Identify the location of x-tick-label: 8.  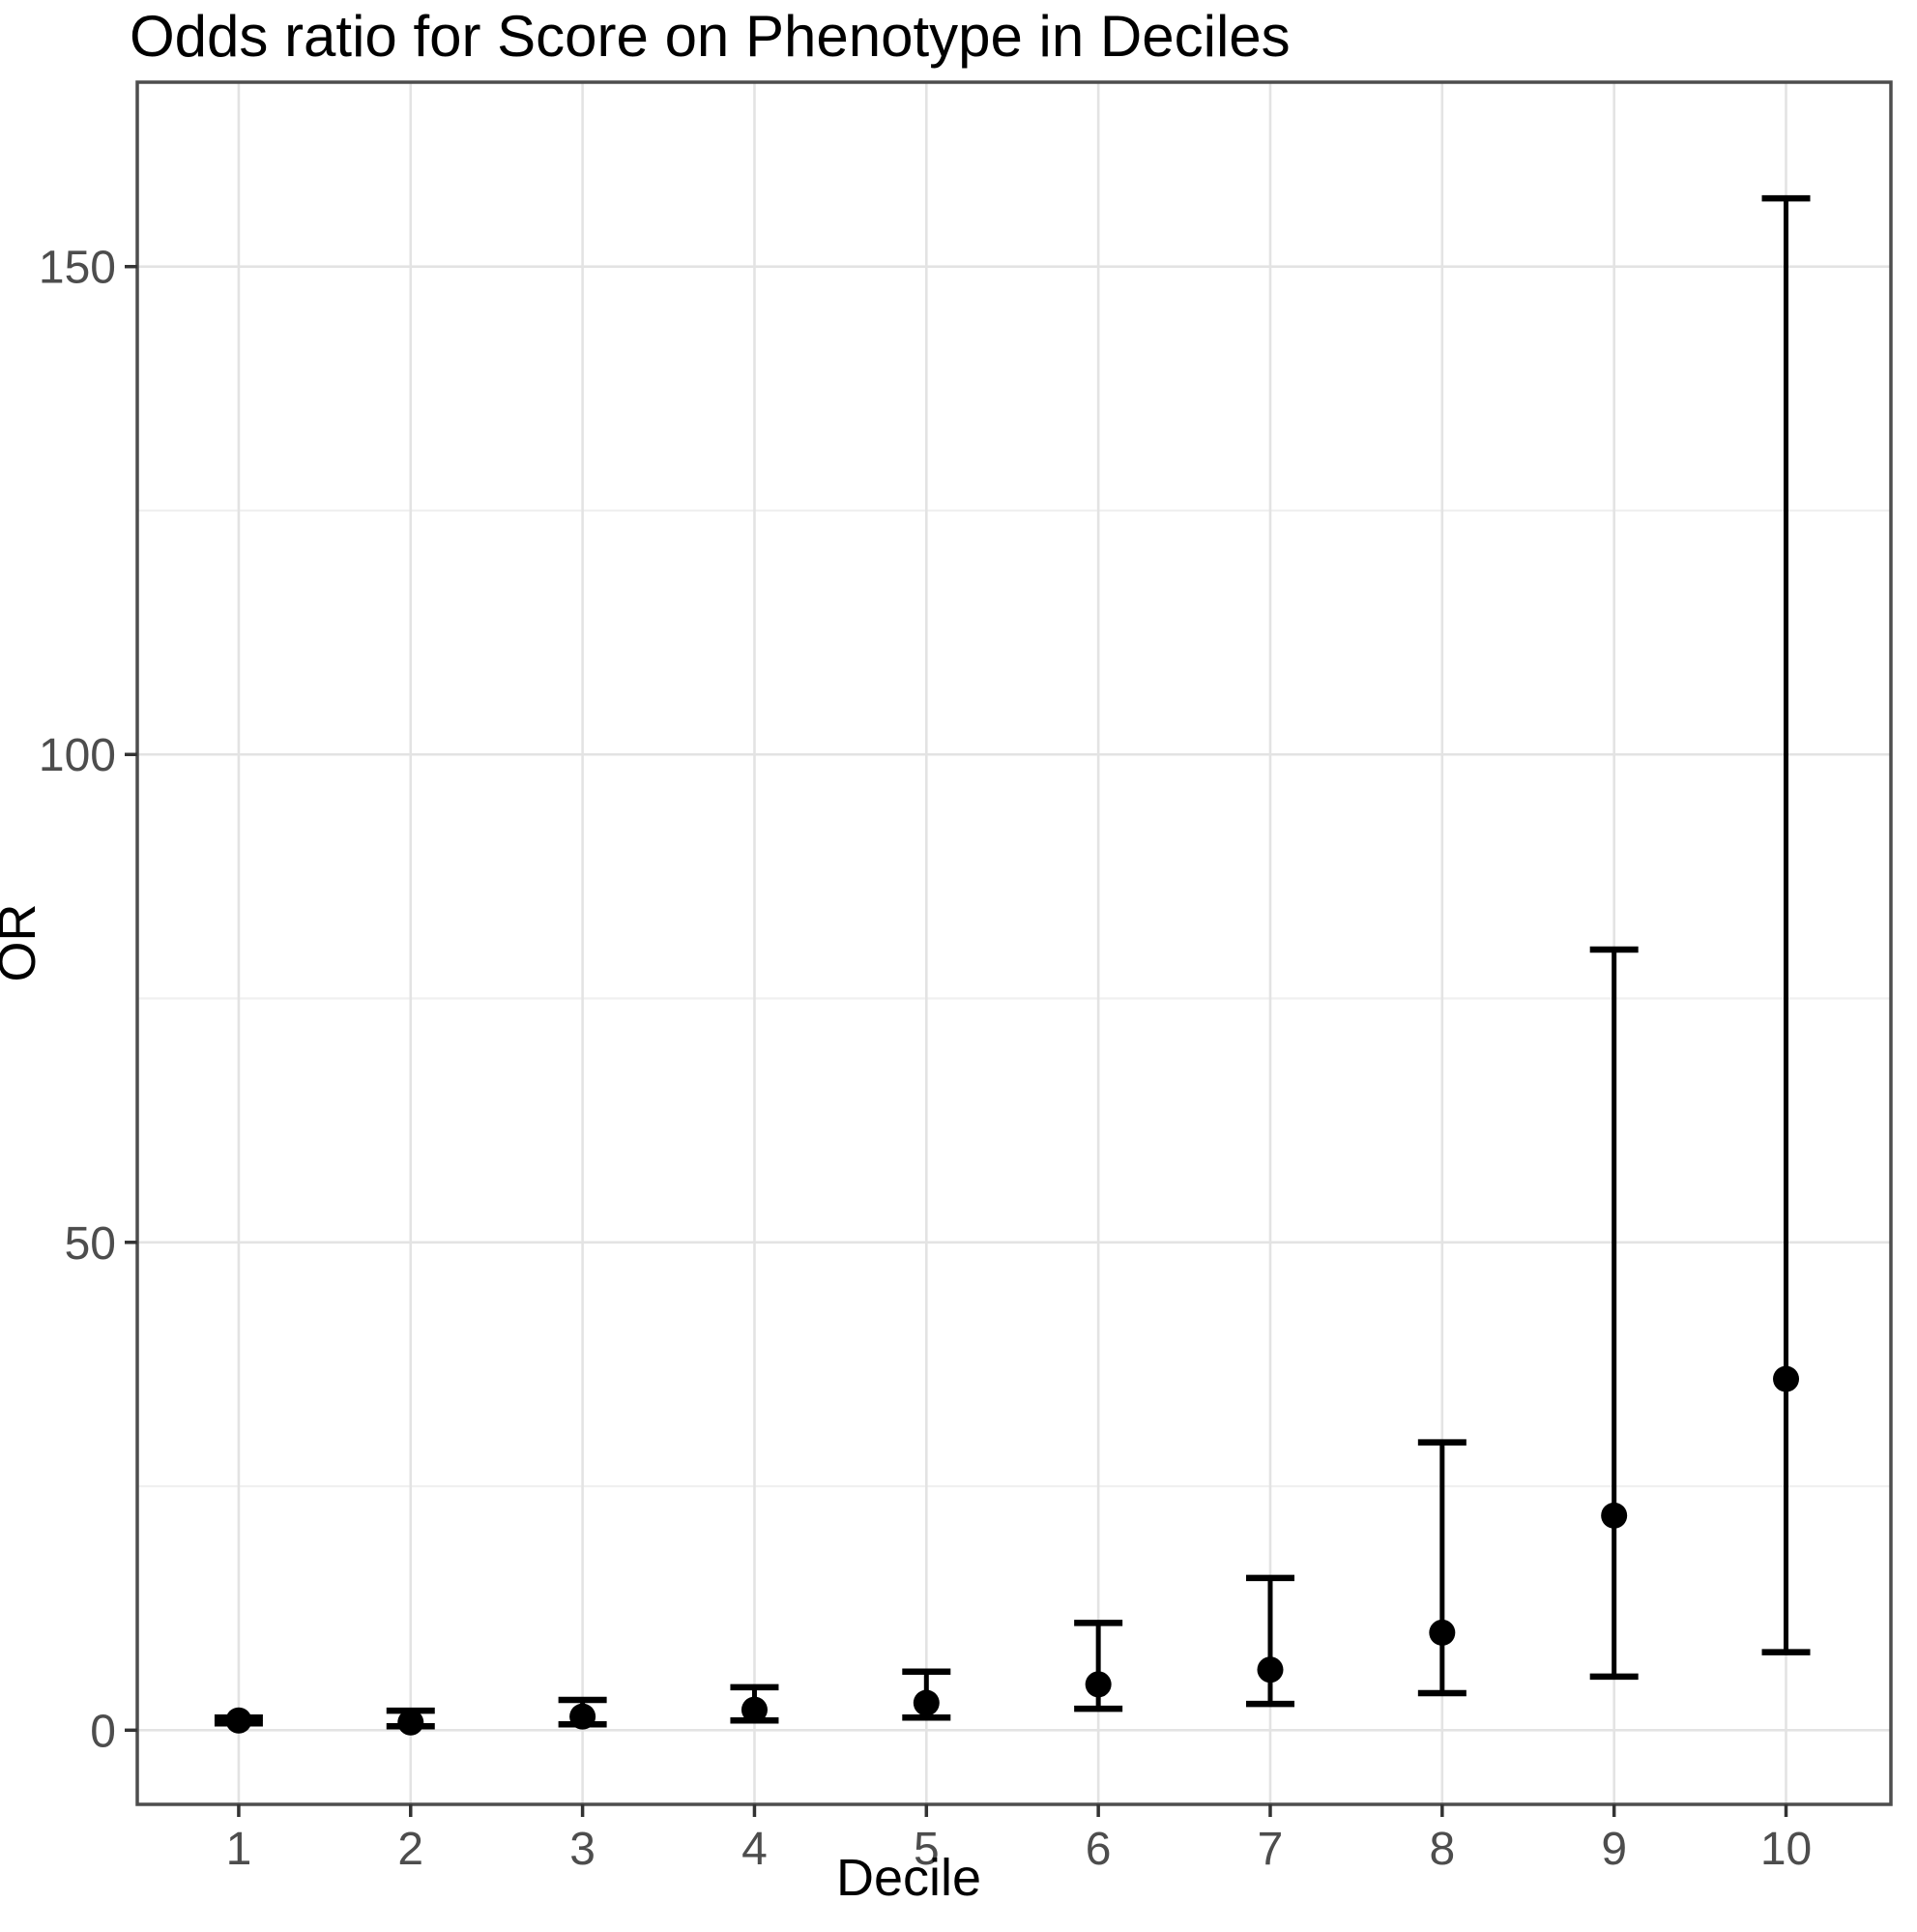
(1442, 1849).